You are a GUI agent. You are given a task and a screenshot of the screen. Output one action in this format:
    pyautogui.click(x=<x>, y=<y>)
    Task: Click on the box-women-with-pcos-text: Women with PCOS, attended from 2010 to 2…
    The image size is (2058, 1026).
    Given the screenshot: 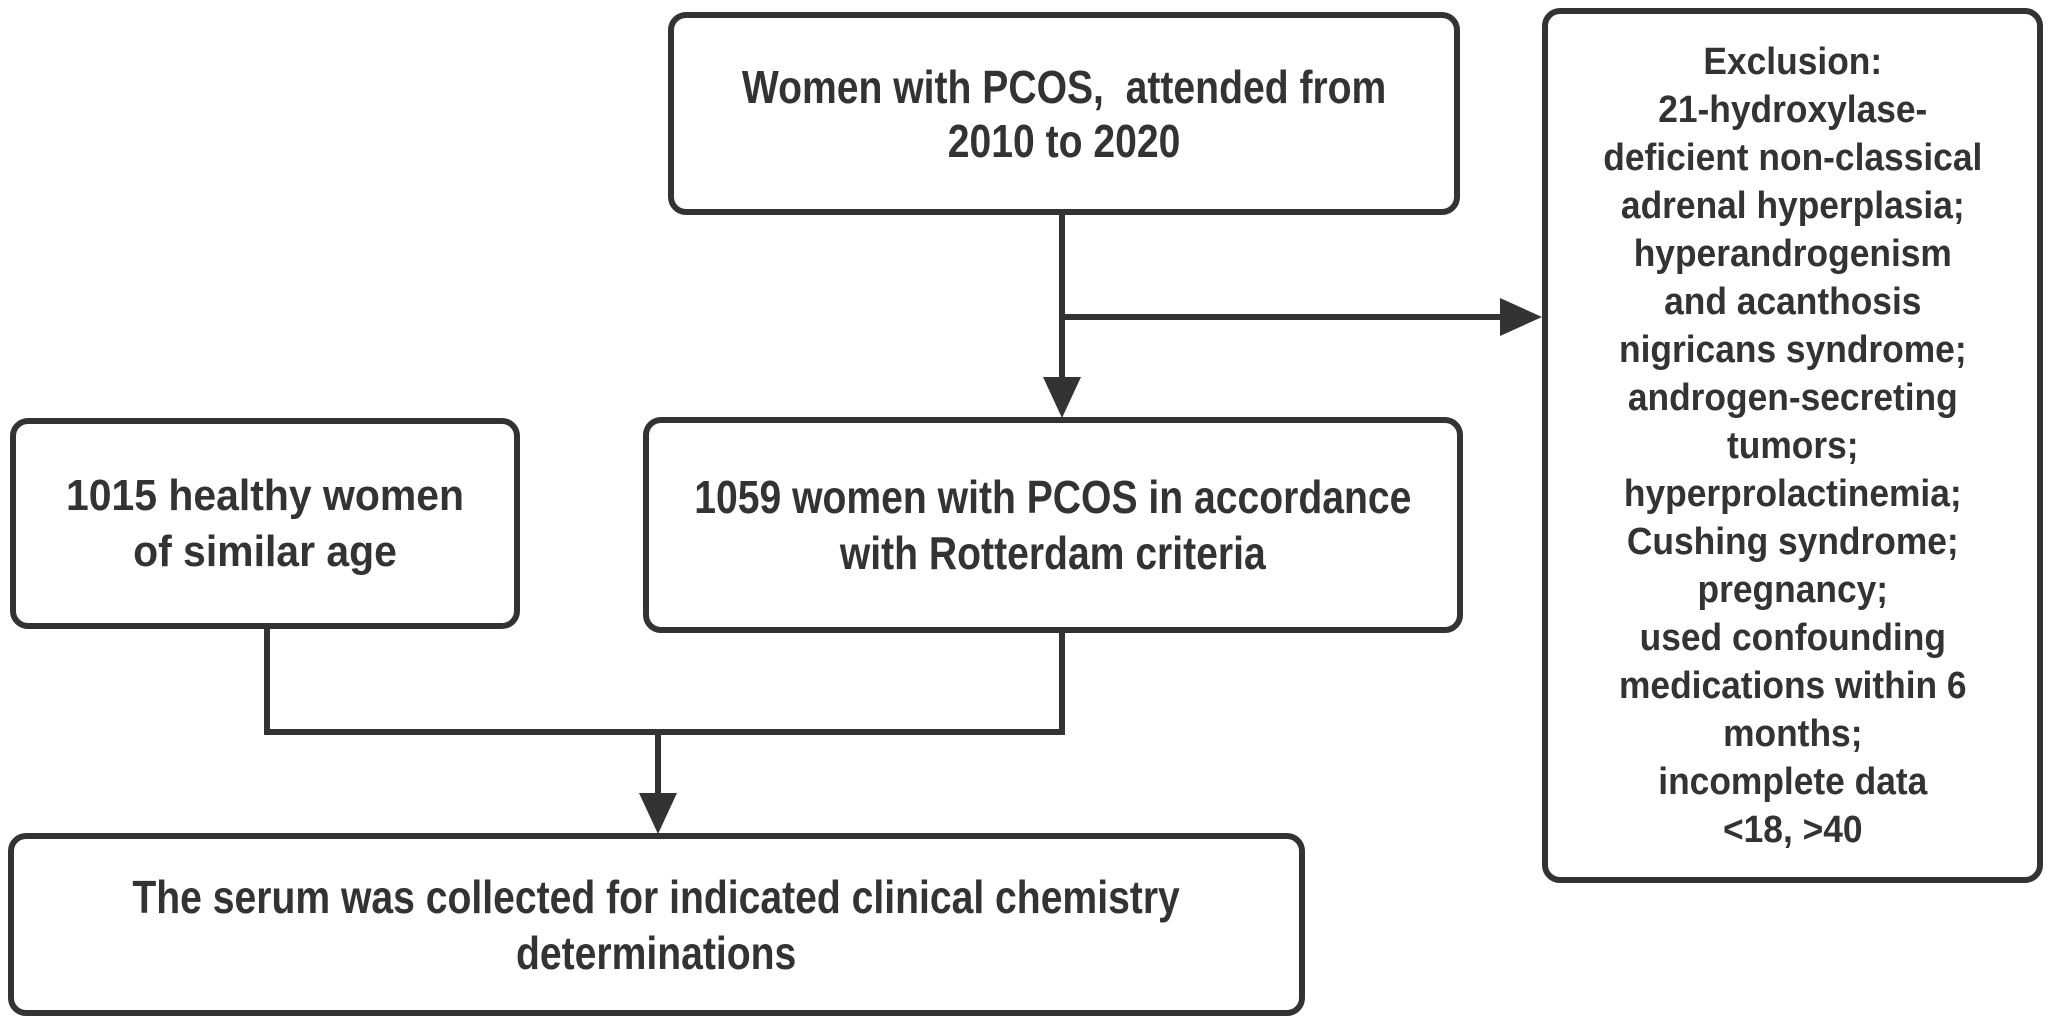 What is the action you would take?
    pyautogui.click(x=1064, y=113)
    